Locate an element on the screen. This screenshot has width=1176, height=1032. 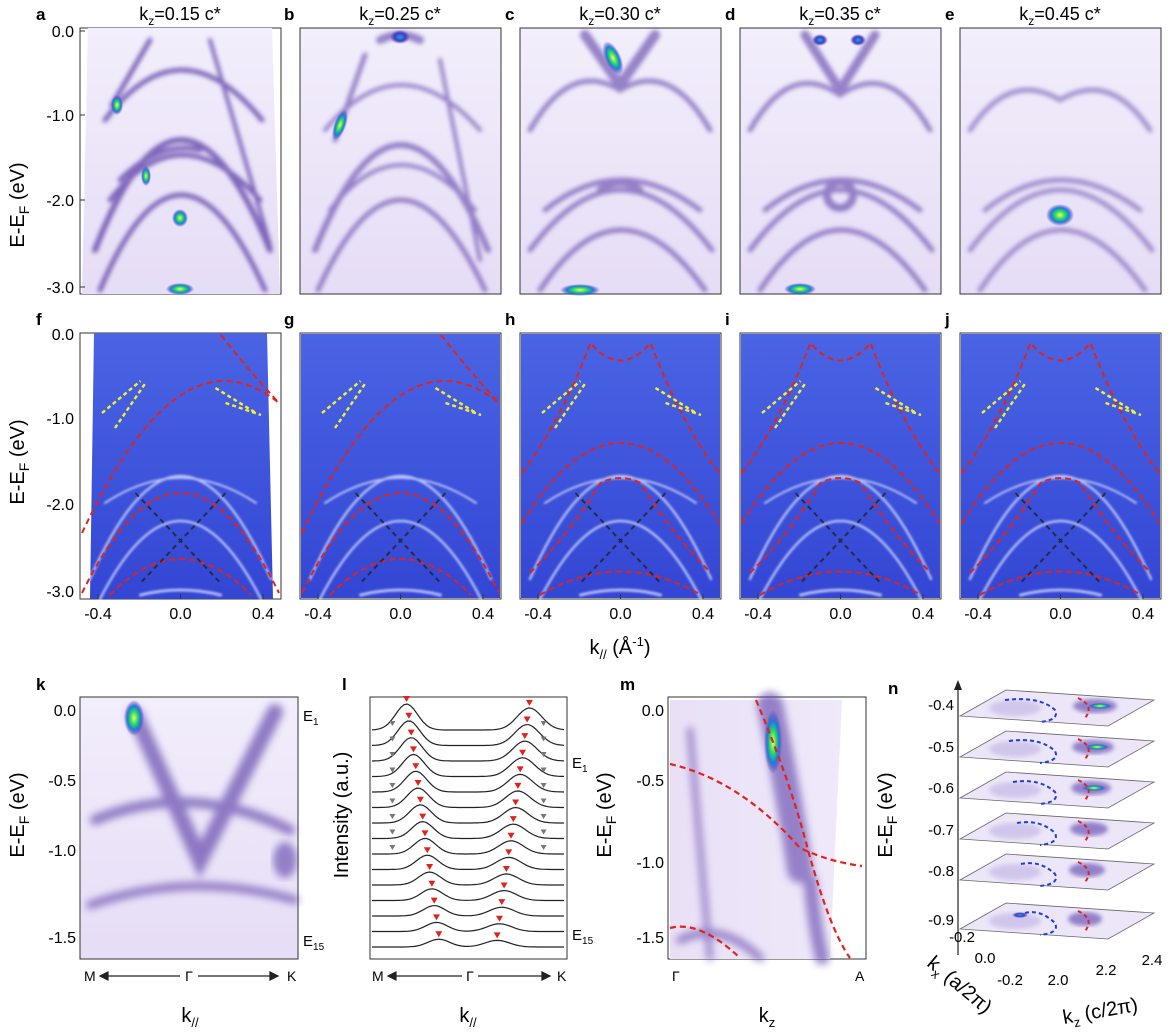
panel-k-x-k: K is located at coordinates (292, 976).